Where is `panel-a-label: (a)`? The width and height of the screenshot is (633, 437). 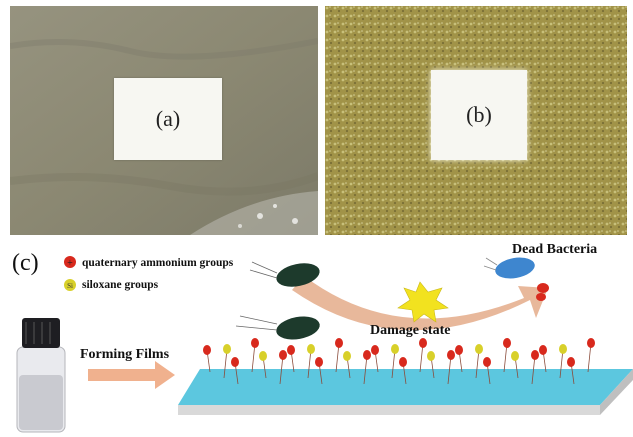
panel-a-label: (a) is located at coordinates (168, 118).